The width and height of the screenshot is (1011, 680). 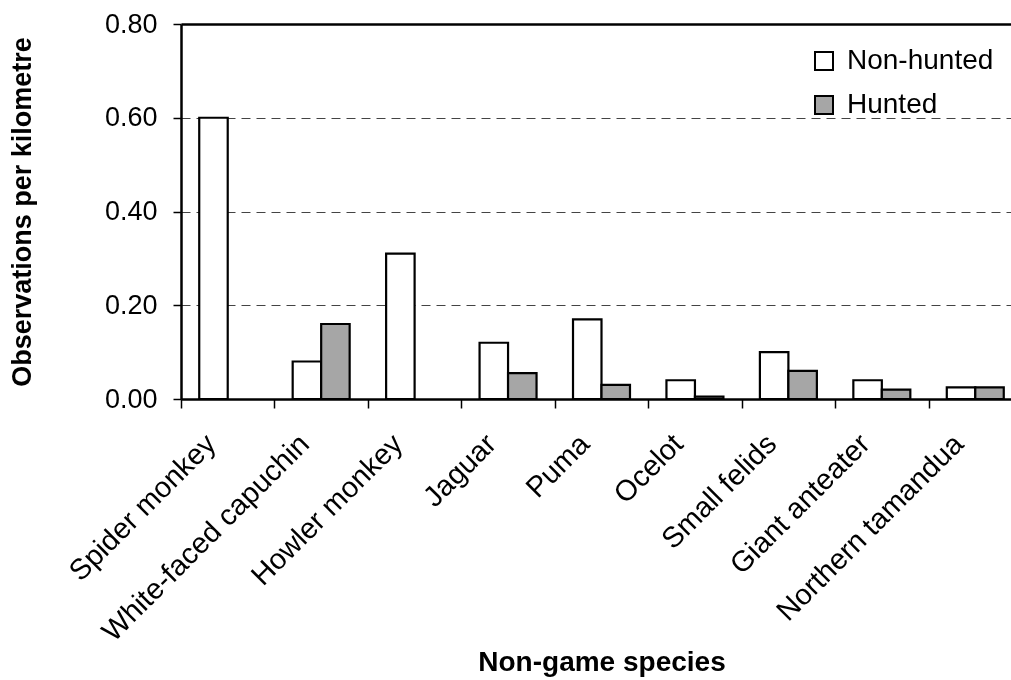 What do you see at coordinates (131, 398) in the screenshot?
I see `y-tick-label: 0.00` at bounding box center [131, 398].